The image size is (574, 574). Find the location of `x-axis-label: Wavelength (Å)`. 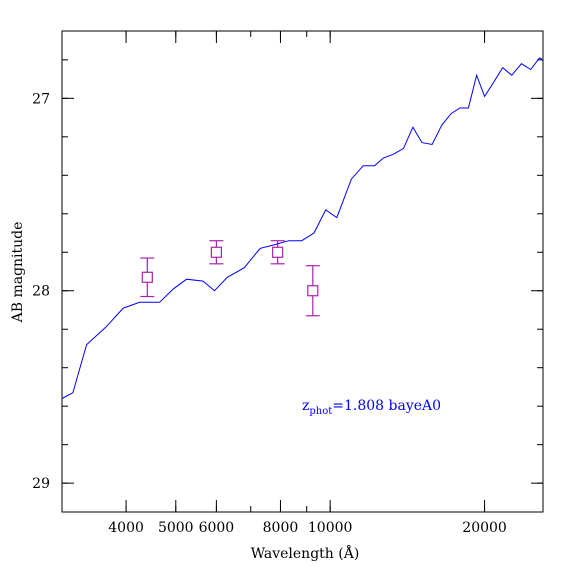

x-axis-label: Wavelength (Å) is located at coordinates (305, 553).